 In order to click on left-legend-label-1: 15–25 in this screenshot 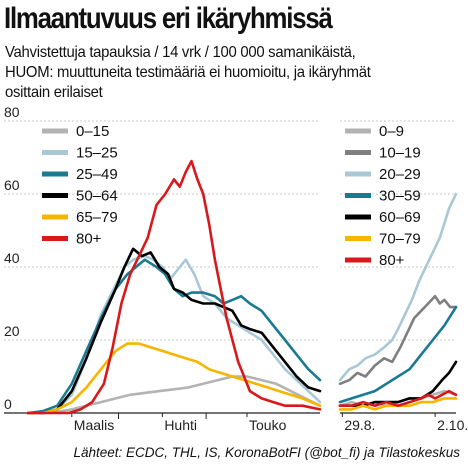, I will do `click(97, 153)`.